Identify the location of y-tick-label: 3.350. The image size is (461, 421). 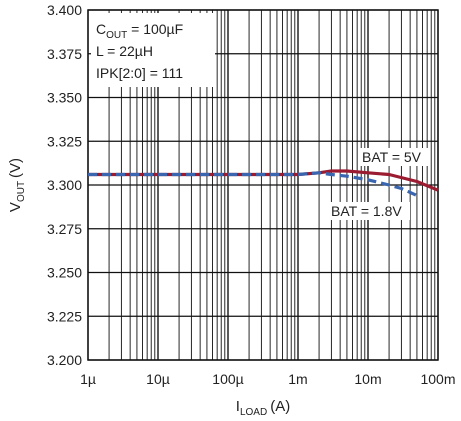
(64, 98).